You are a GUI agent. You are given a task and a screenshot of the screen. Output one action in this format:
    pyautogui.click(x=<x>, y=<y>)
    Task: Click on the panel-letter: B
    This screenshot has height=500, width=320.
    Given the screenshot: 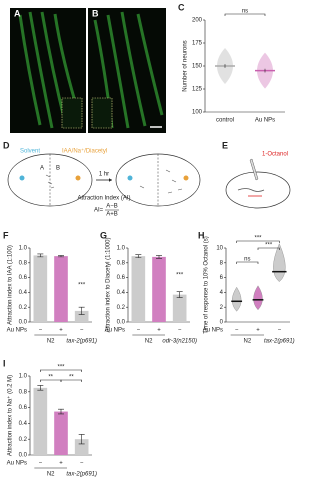 What is the action you would take?
    pyautogui.click(x=95, y=13)
    